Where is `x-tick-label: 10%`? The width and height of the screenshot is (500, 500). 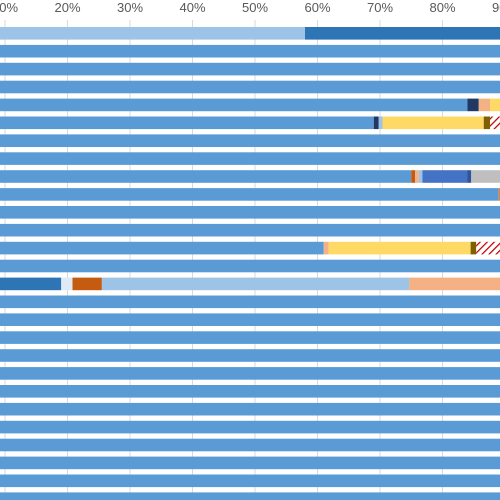 x-tick-label: 10% is located at coordinates (9, 7).